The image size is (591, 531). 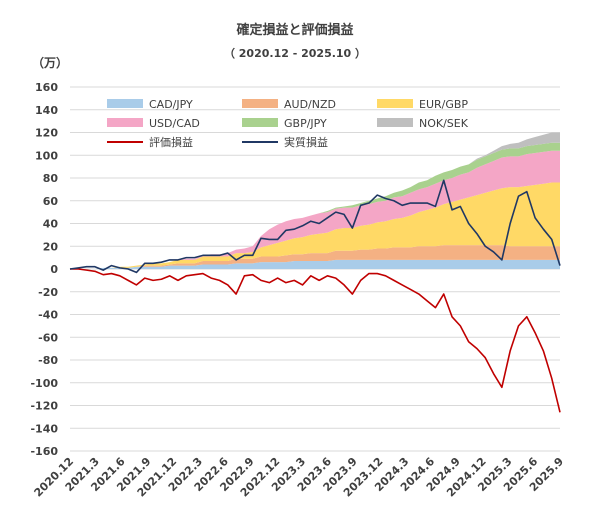 I want to click on y-tick-label: -60, so click(x=48, y=337).